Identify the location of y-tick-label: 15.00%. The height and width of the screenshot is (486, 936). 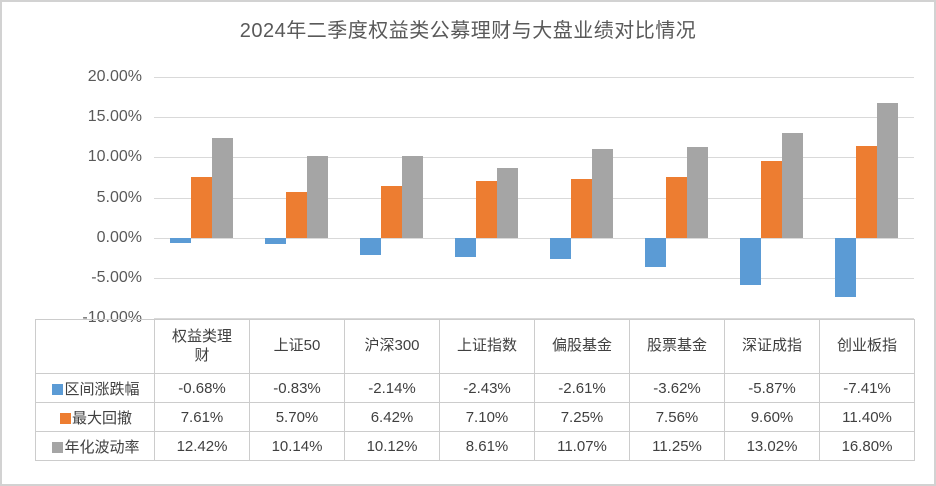
(114, 117).